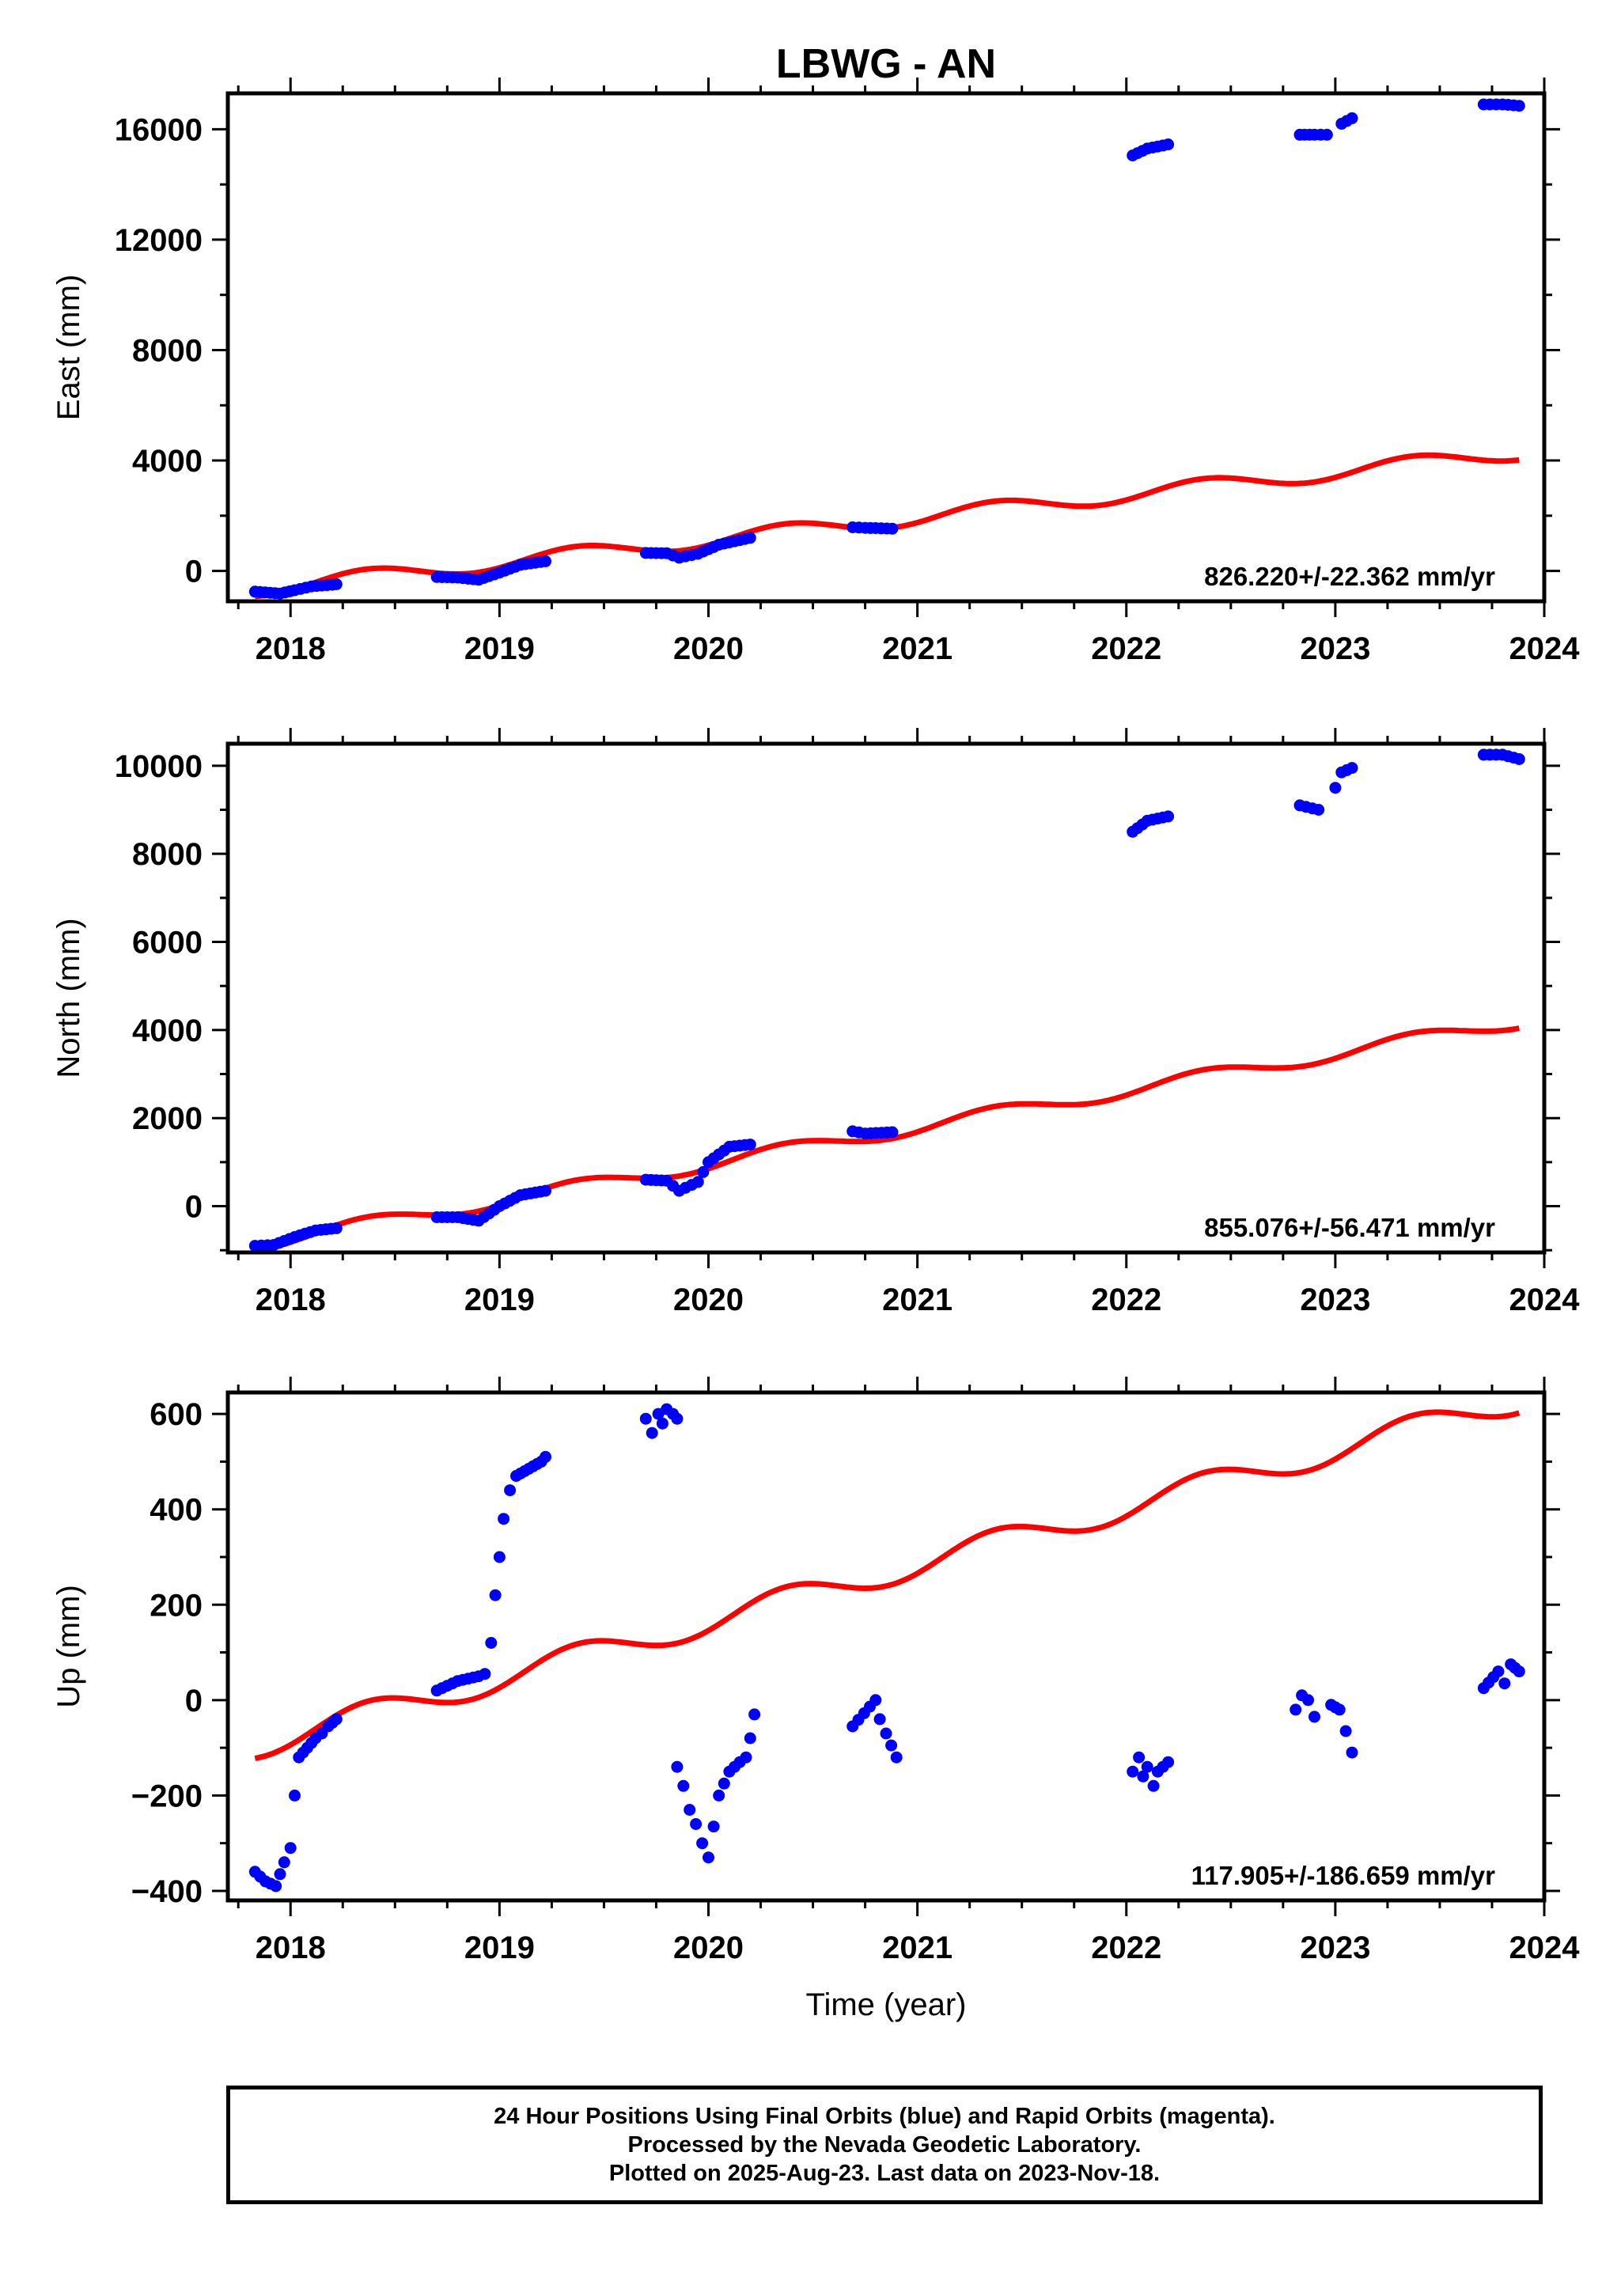  What do you see at coordinates (176, 1606) in the screenshot?
I see `y-tick-label: 200` at bounding box center [176, 1606].